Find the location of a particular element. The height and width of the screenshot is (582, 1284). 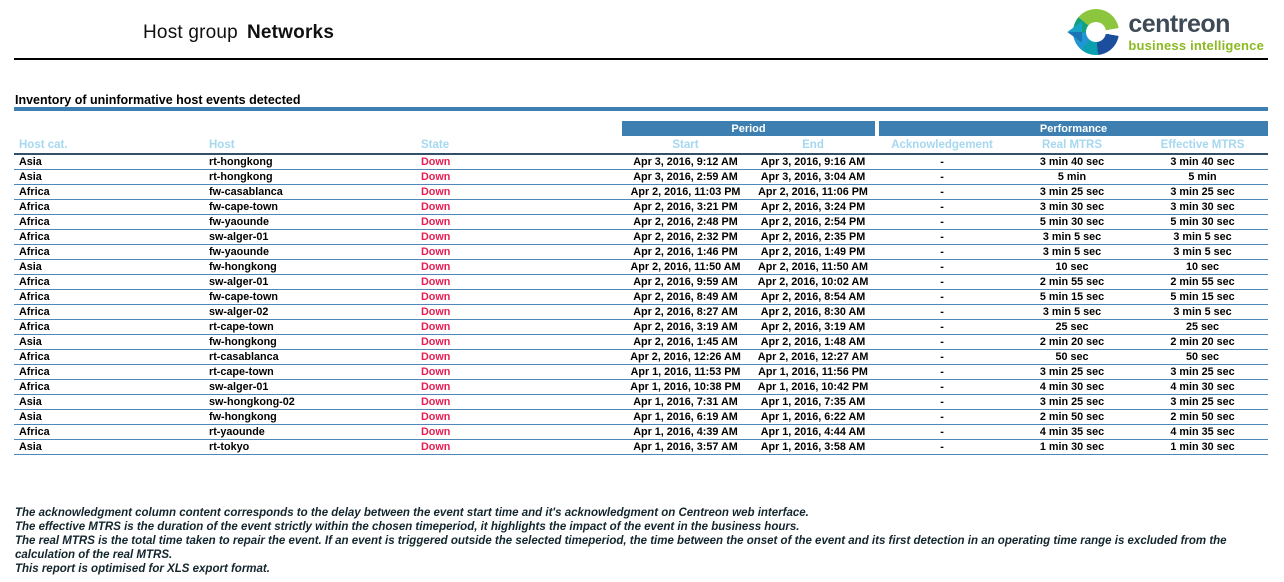

column-header-start: Start is located at coordinates (685, 145).